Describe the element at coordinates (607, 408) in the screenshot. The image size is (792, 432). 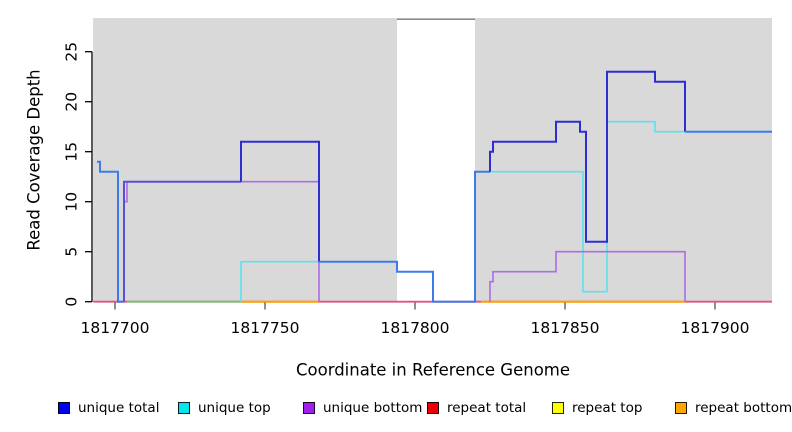
I see `legend-label: repeat top` at that location.